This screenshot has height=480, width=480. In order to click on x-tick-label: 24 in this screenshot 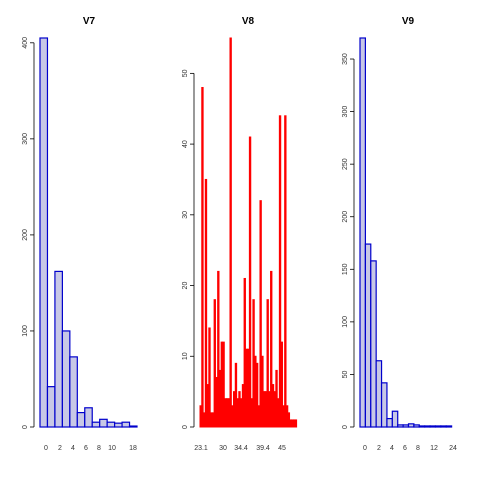, I will do `click(453, 448)`.